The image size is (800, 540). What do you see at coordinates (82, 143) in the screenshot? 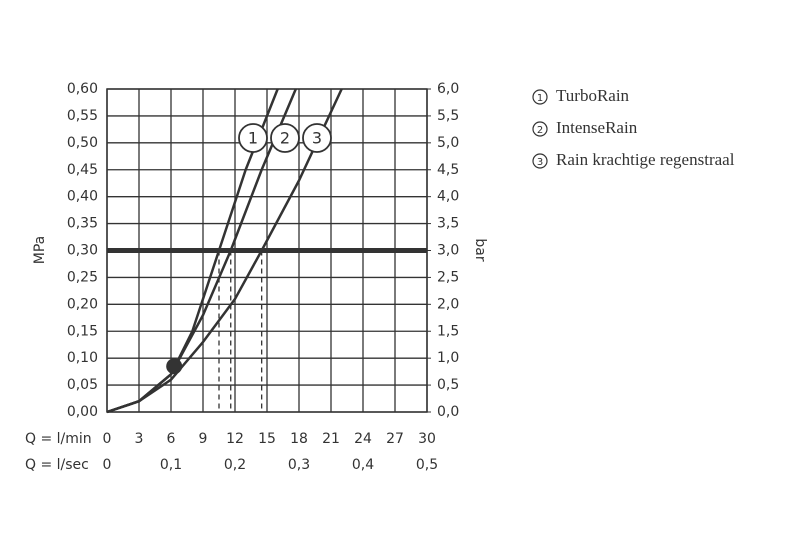
I see `y-tick-label: 0,50` at bounding box center [82, 143].